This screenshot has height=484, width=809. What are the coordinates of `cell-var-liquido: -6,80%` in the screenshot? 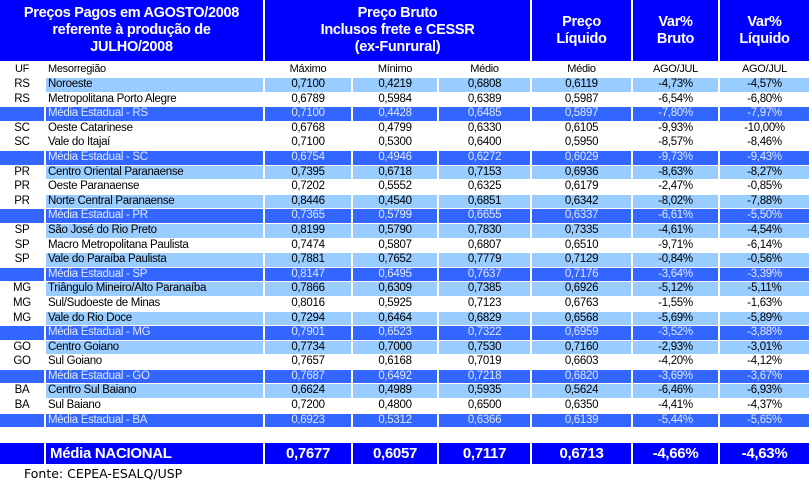 It's located at (764, 100).